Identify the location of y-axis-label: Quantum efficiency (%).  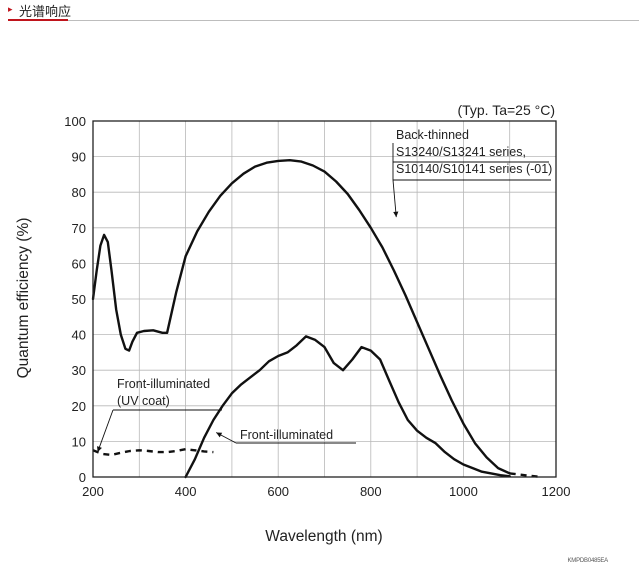
(23, 298).